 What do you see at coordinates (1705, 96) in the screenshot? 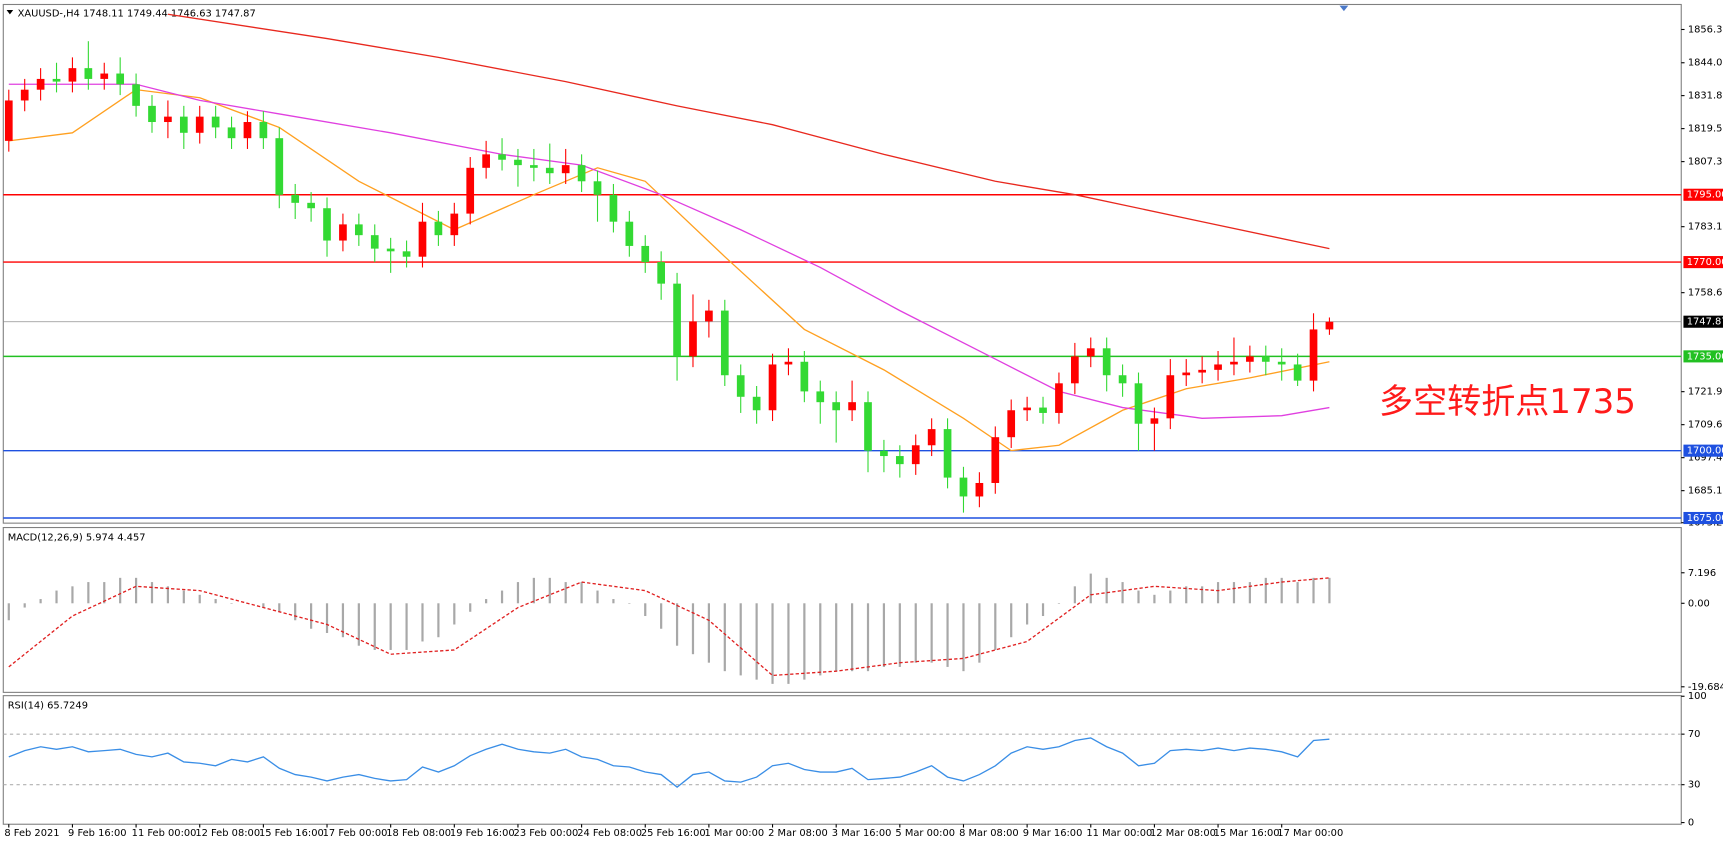
I see `y-tick-label: 1831.80` at bounding box center [1705, 96].